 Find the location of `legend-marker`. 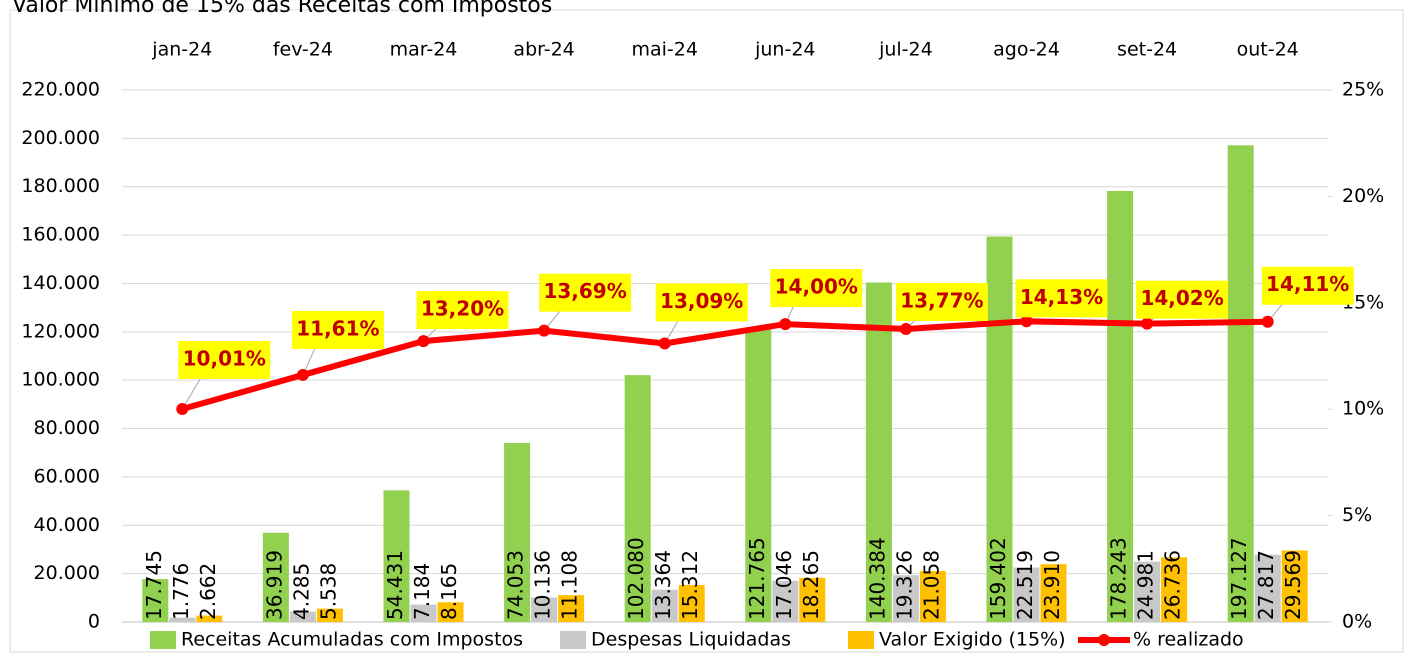

legend-marker is located at coordinates (1104, 640).